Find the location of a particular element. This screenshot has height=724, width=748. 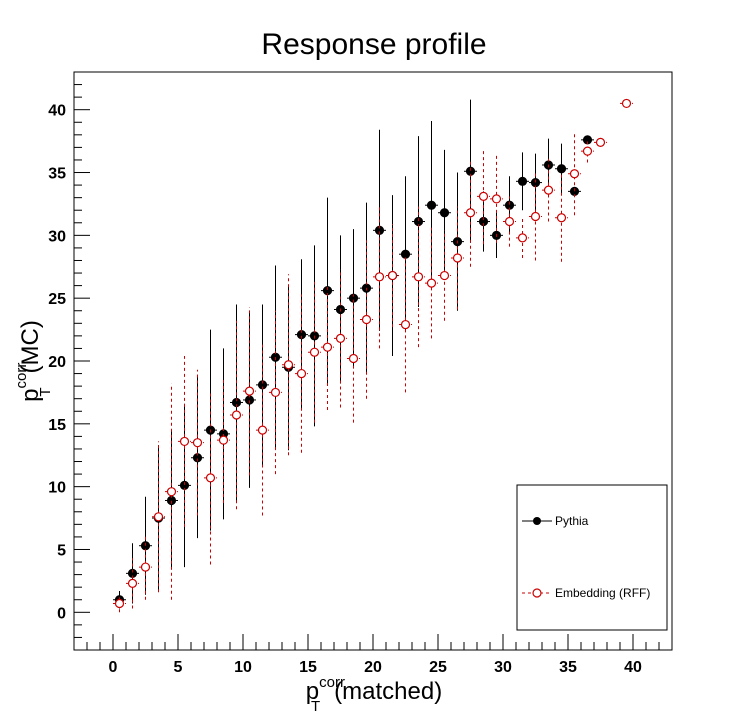

legend-marker-pythia is located at coordinates (537, 521).